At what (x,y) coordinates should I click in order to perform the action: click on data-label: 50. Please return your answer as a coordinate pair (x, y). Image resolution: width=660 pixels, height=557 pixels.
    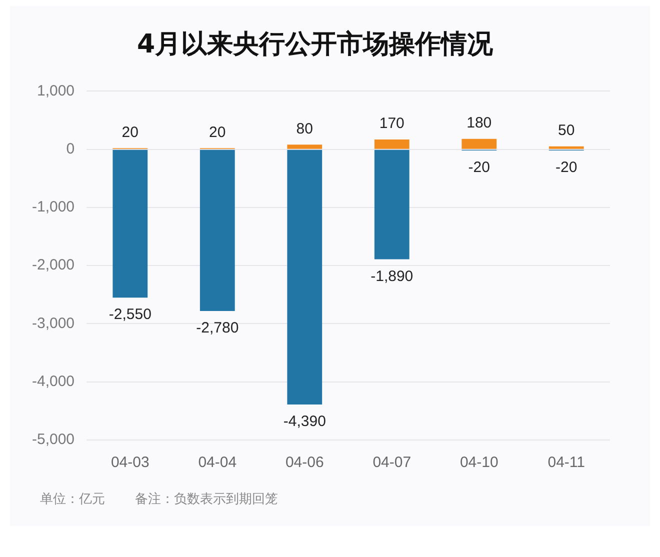
    Looking at the image, I should click on (566, 131).